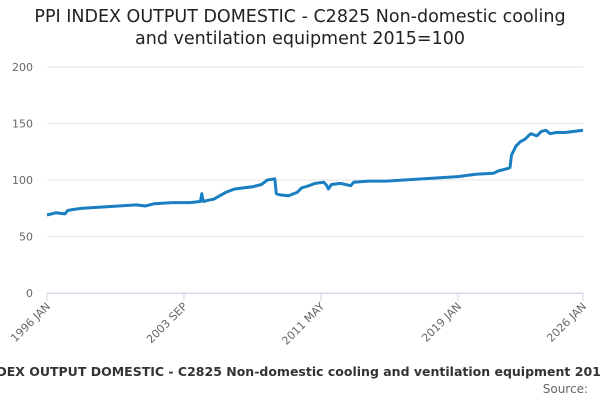  What do you see at coordinates (30, 322) in the screenshot?
I see `x-tick-label: 1996 JAN` at bounding box center [30, 322].